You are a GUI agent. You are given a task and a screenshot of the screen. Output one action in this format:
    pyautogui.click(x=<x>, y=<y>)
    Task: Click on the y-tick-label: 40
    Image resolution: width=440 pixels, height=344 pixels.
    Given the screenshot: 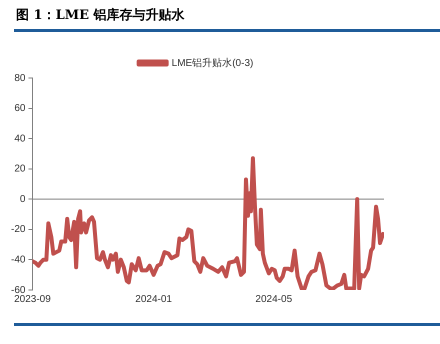 What is the action you would take?
    pyautogui.click(x=20, y=138)
    